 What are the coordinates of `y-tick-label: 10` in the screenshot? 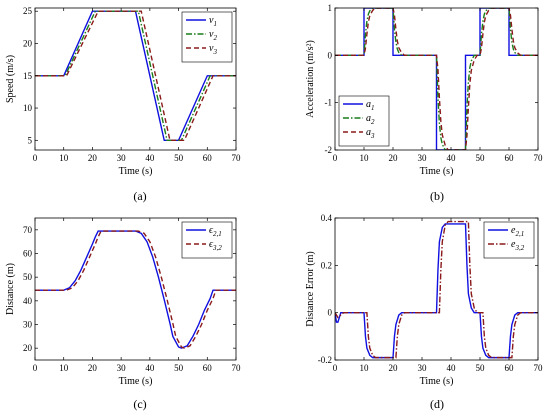 It's located at (28, 108).